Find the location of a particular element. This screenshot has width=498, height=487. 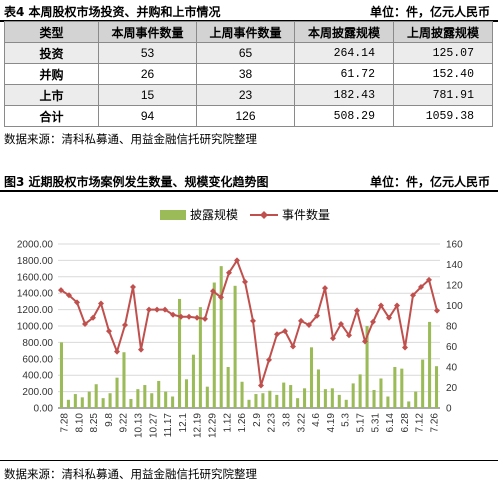

x-axis-tick-label: 6.28 is located at coordinates (405, 423).